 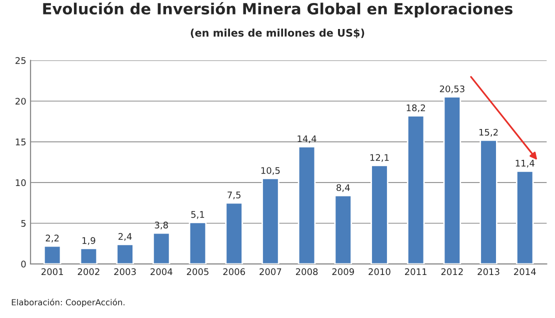 What do you see at coordinates (277, 33) in the screenshot?
I see `chart-subtitle: (en miles de millones de US$)` at bounding box center [277, 33].